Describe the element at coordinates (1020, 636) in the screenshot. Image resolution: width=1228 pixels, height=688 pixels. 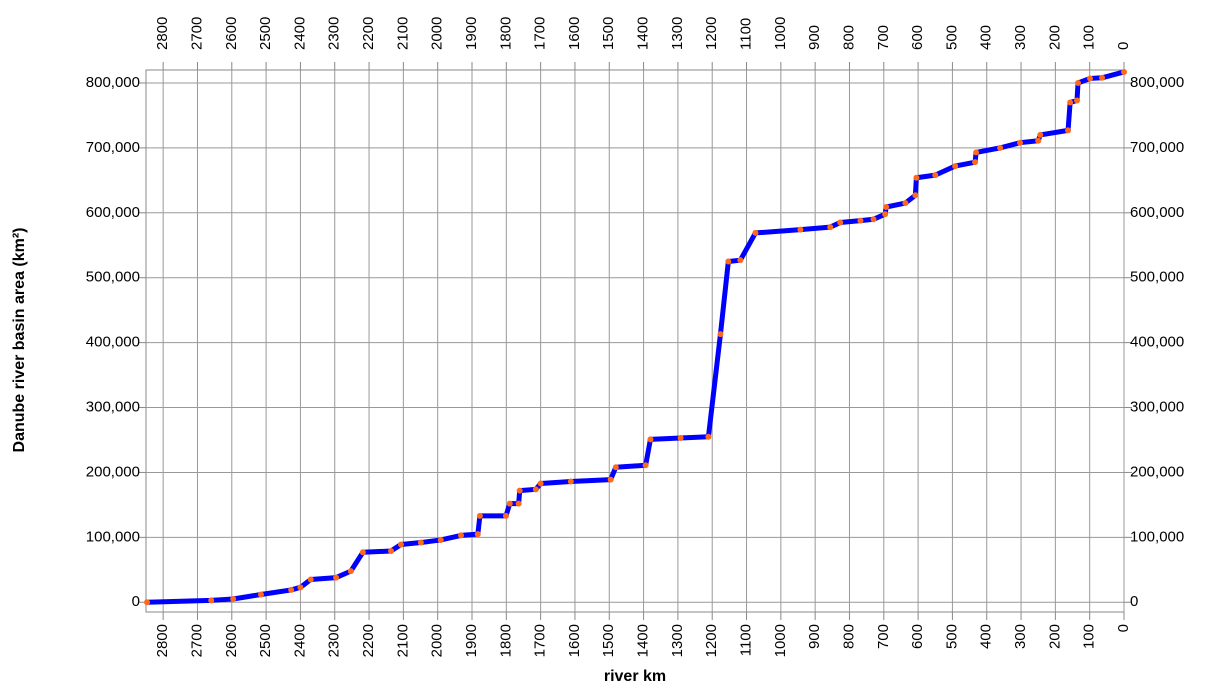
I see `x-tick-label: 300` at that location.